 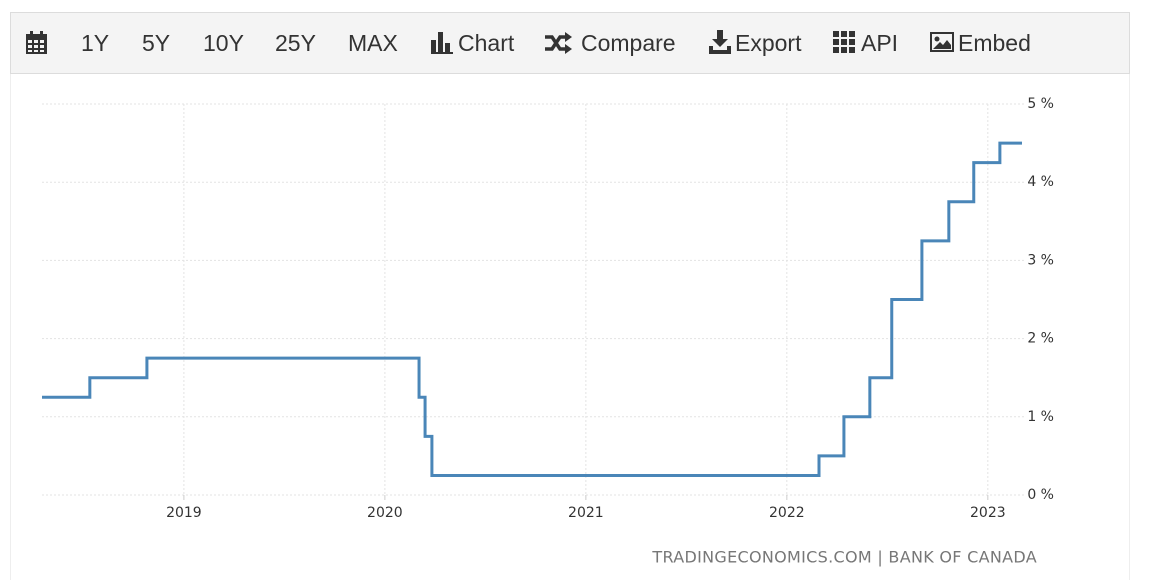 What do you see at coordinates (1040, 417) in the screenshot?
I see `y-tick-label: 1 %` at bounding box center [1040, 417].